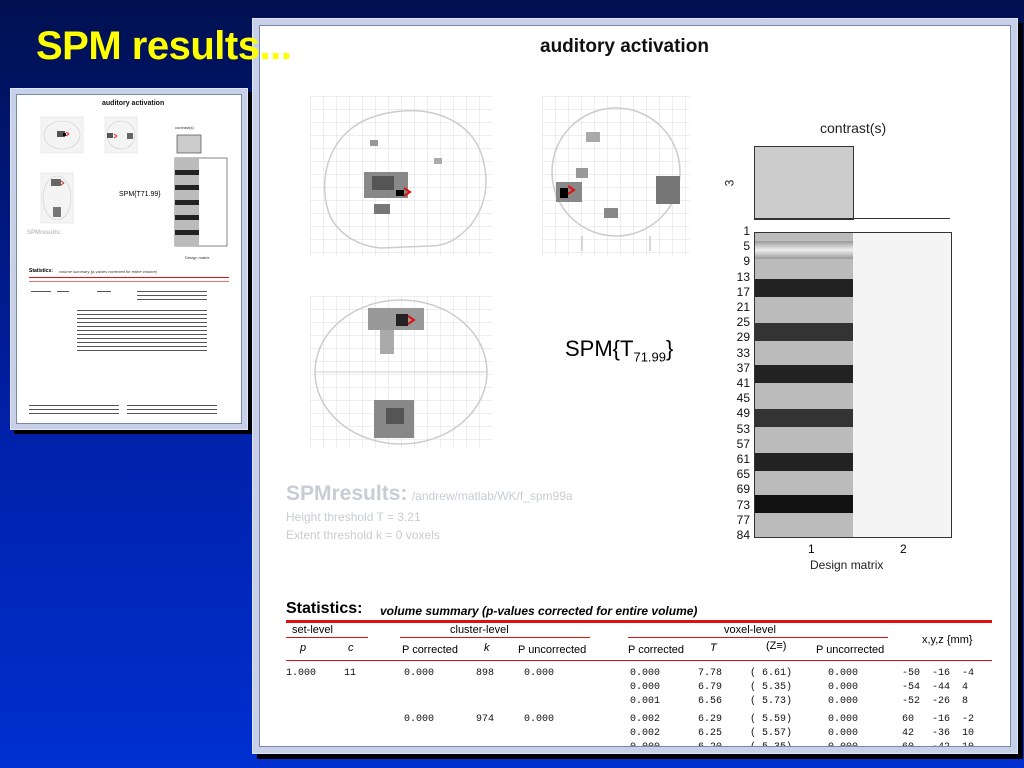 The height and width of the screenshot is (768, 1024). I want to click on contrast-label: contrast(s), so click(853, 128).